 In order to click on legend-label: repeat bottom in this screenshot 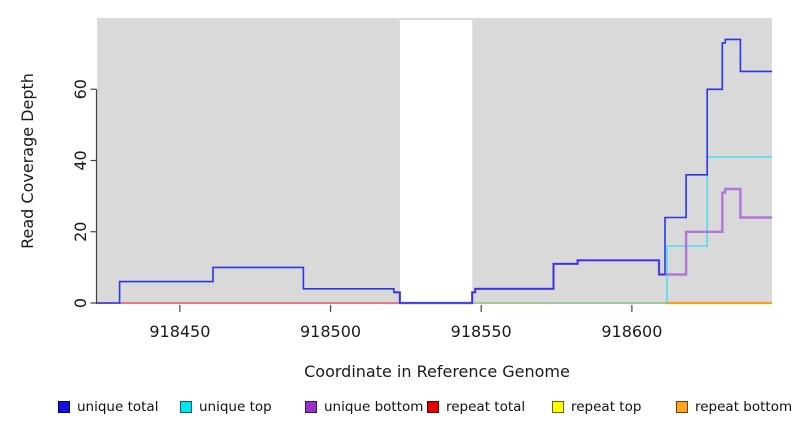, I will do `click(743, 407)`.